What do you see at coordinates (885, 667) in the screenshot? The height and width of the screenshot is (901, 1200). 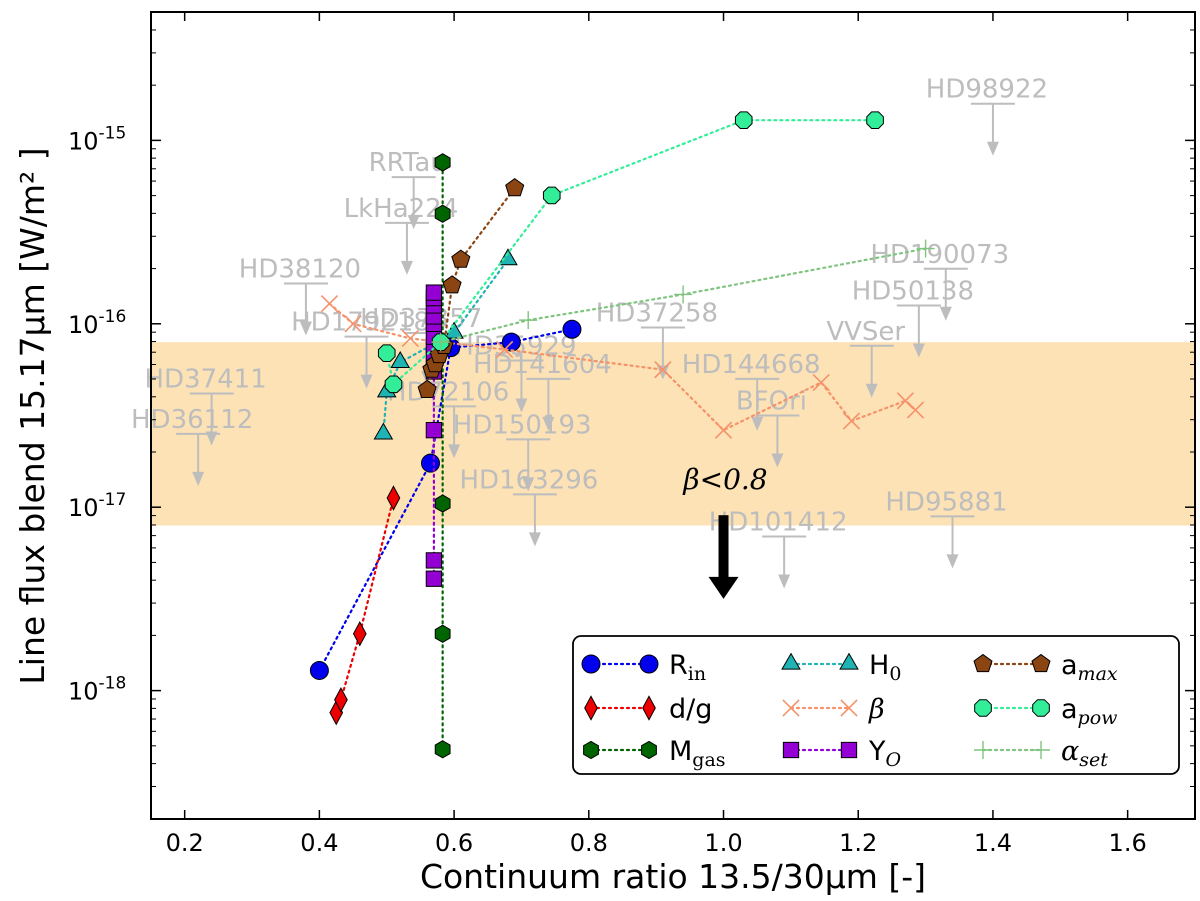 I see `legend-label: H0` at bounding box center [885, 667].